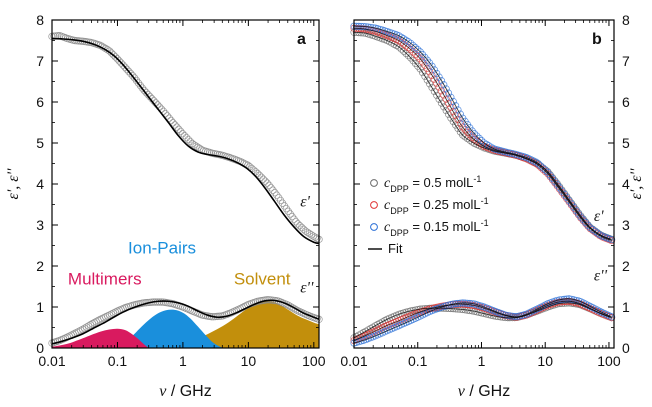 The height and width of the screenshot is (407, 652). I want to click on solvent-label: Solvent, so click(262, 278).